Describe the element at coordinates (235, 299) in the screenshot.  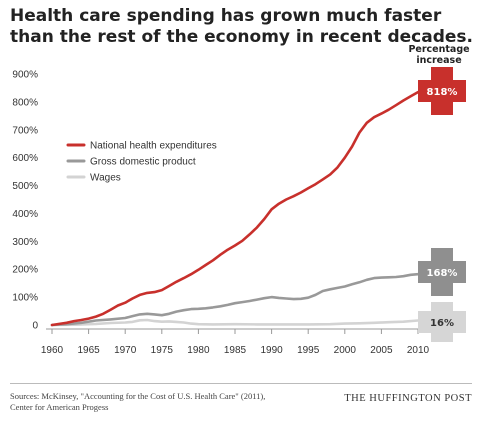
I see `series-line-gross-domestic-product` at that location.